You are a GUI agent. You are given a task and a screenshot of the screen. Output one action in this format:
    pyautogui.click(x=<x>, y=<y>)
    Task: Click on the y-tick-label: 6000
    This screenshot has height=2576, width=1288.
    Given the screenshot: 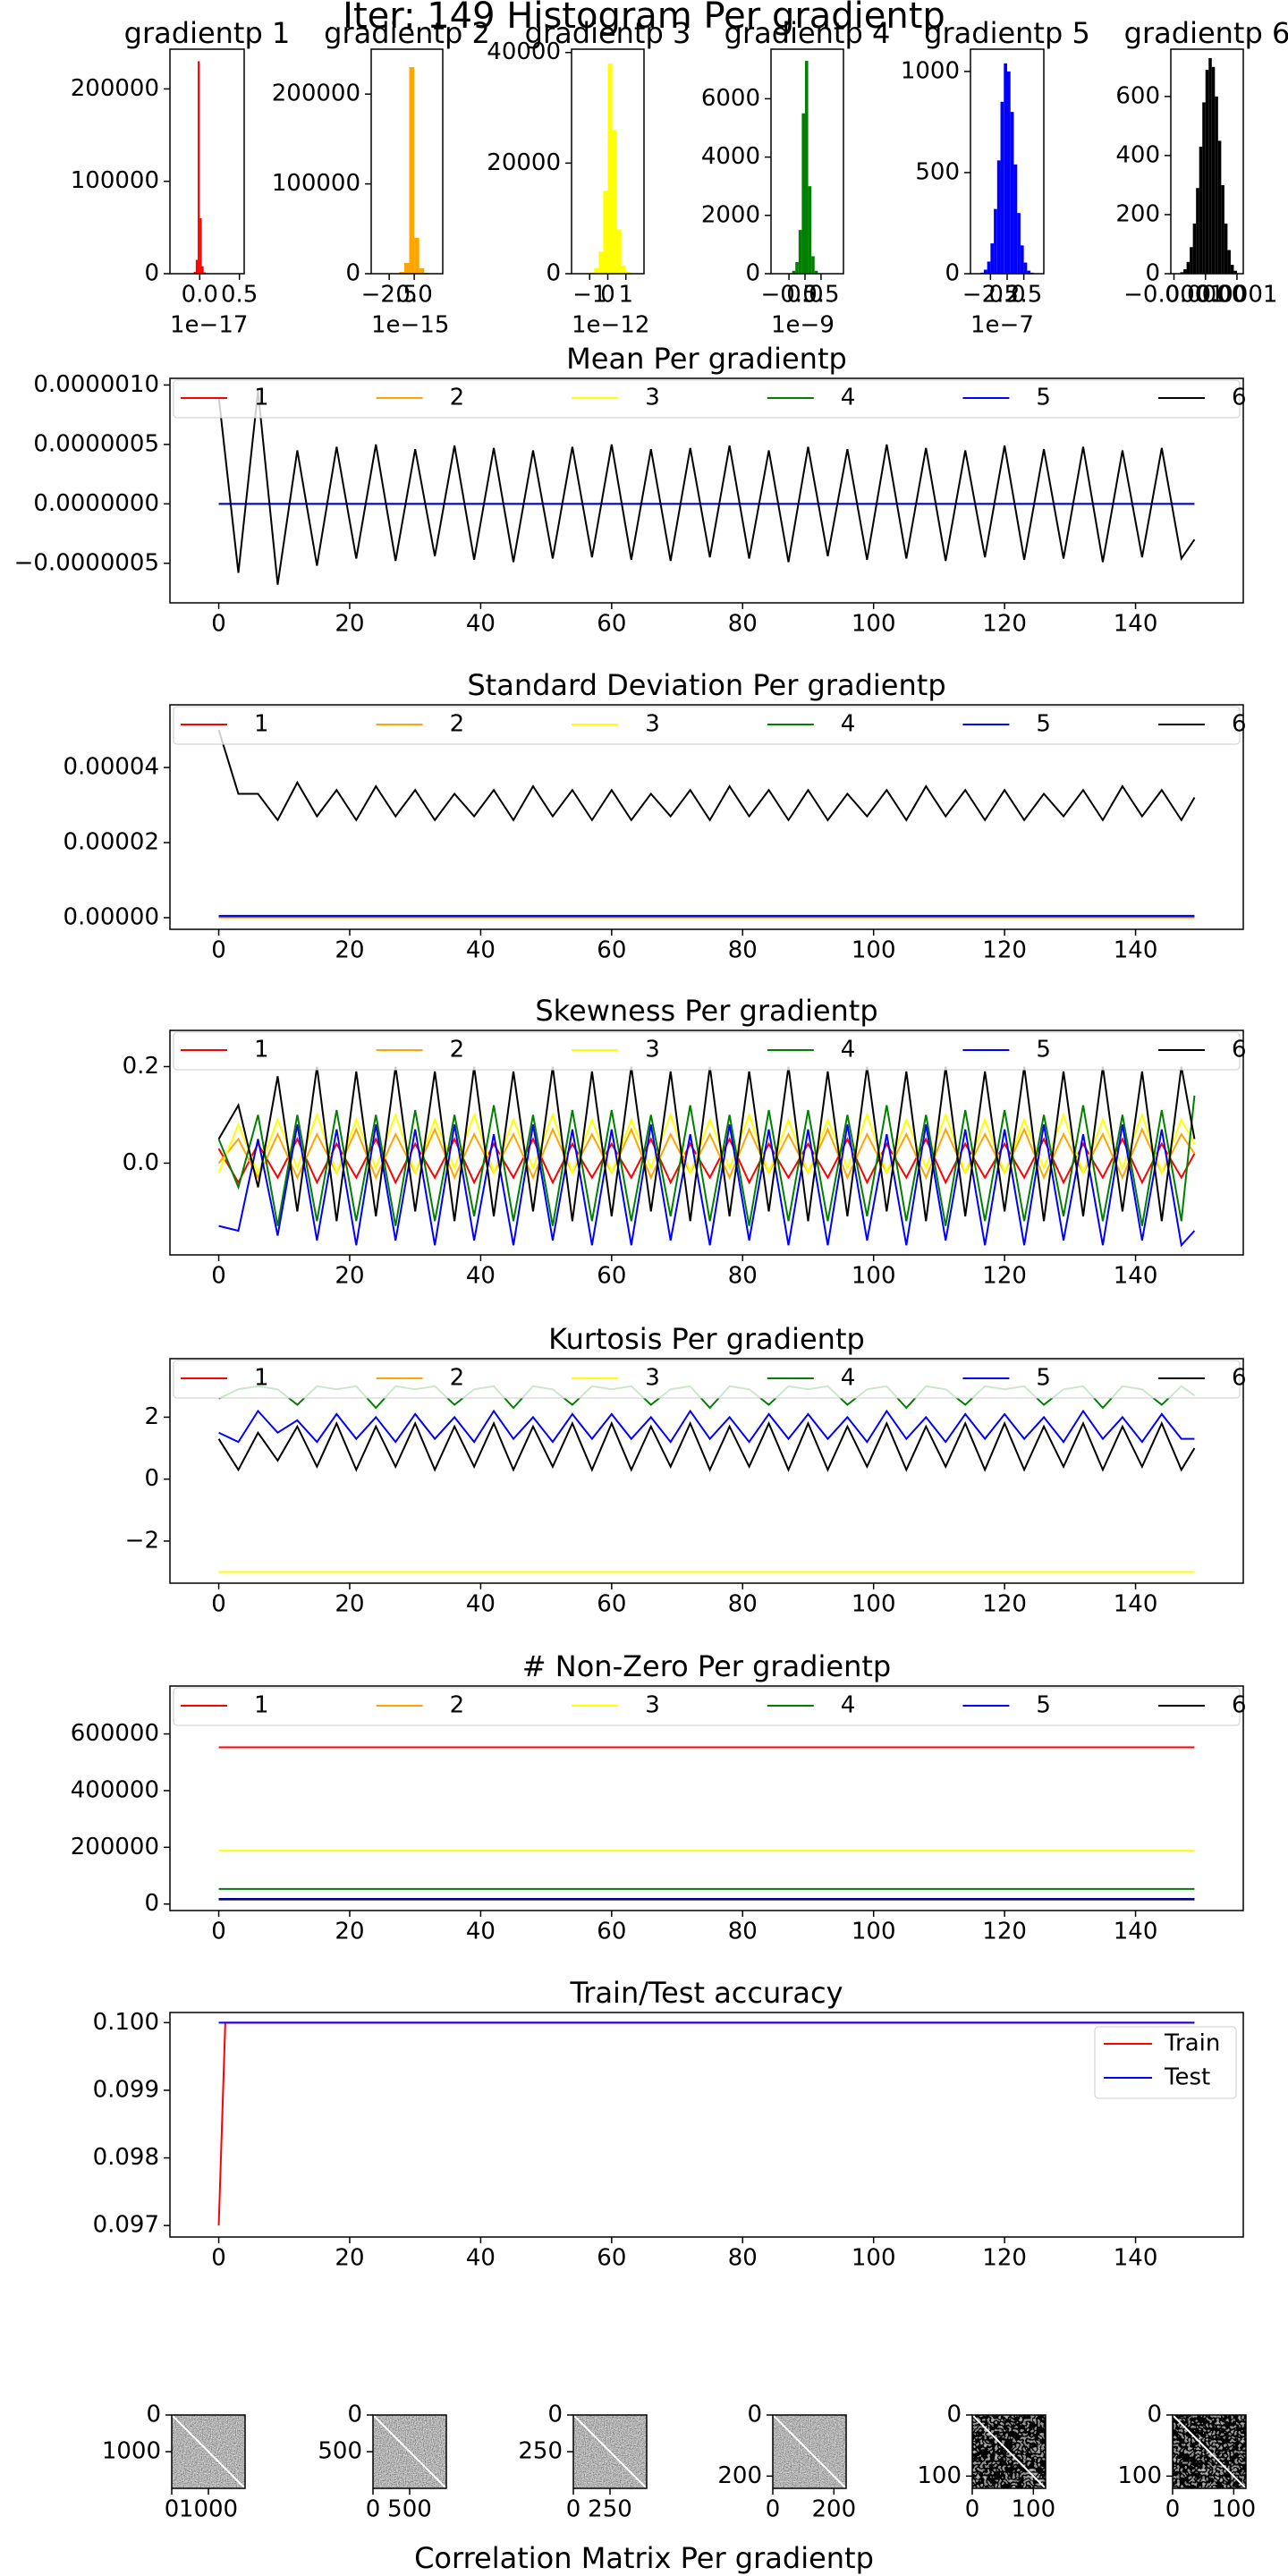 What is the action you would take?
    pyautogui.click(x=730, y=98)
    